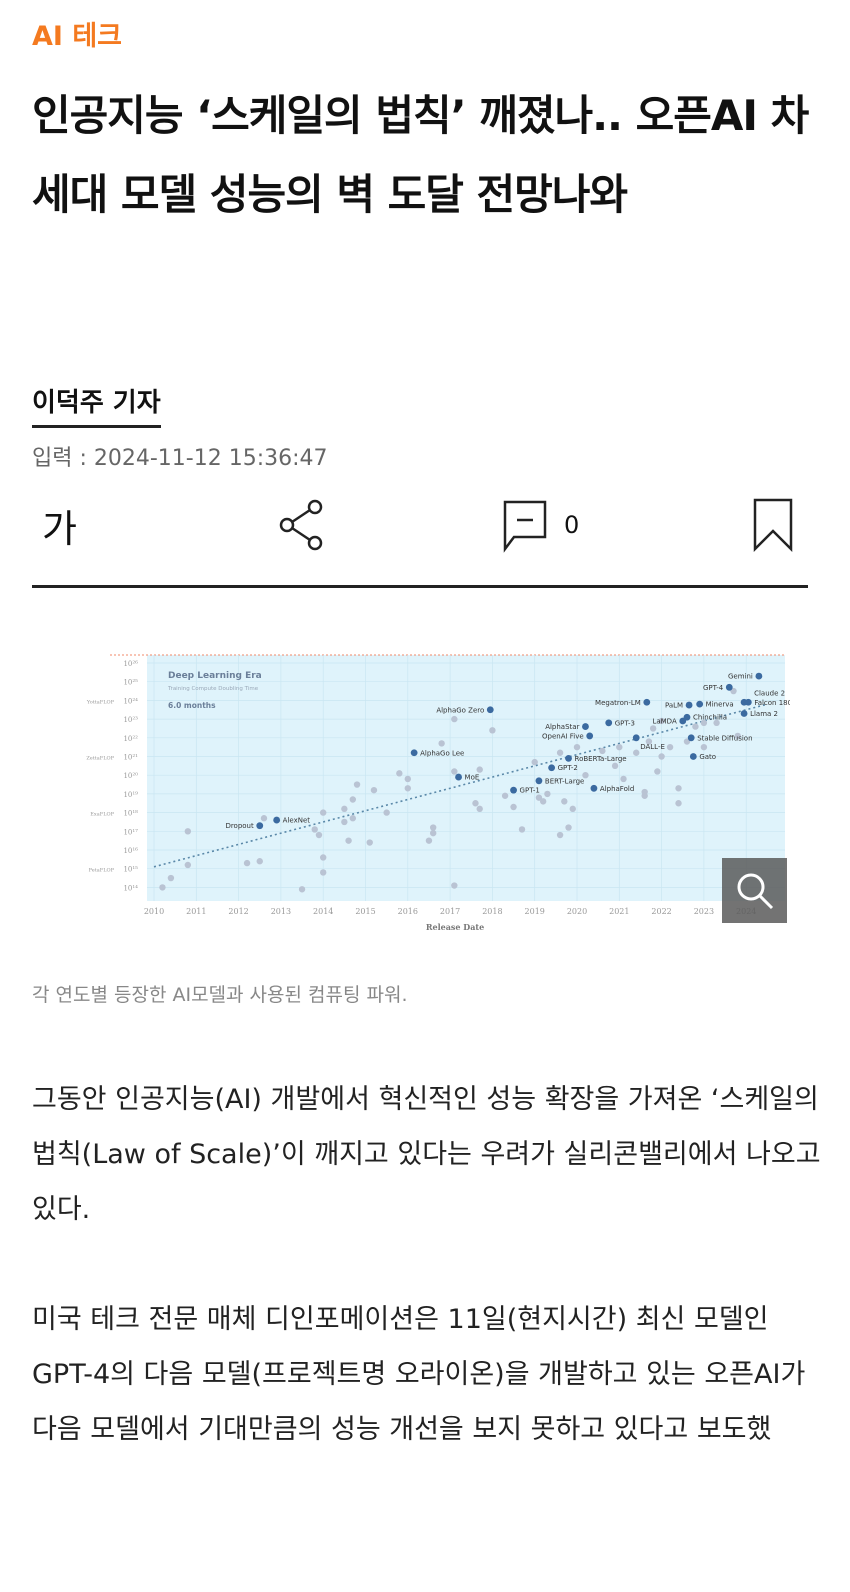 The image size is (850, 1592). What do you see at coordinates (96, 405) in the screenshot?
I see `author-link: 이덕주 기자` at bounding box center [96, 405].